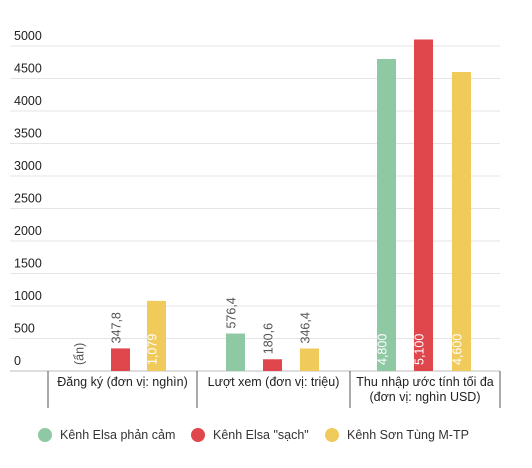  Describe the element at coordinates (28, 69) in the screenshot. I see `y-tick-label: 4500` at that location.